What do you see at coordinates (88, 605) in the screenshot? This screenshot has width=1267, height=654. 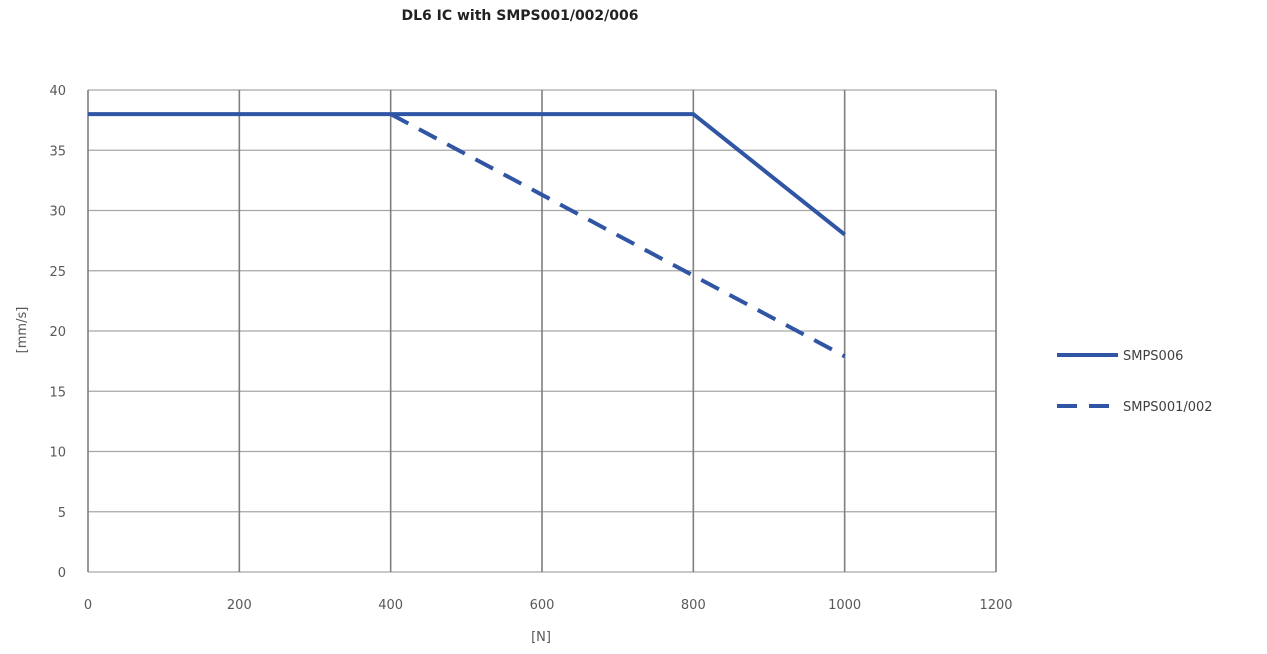 I see `x-tick-label: 0` at bounding box center [88, 605].